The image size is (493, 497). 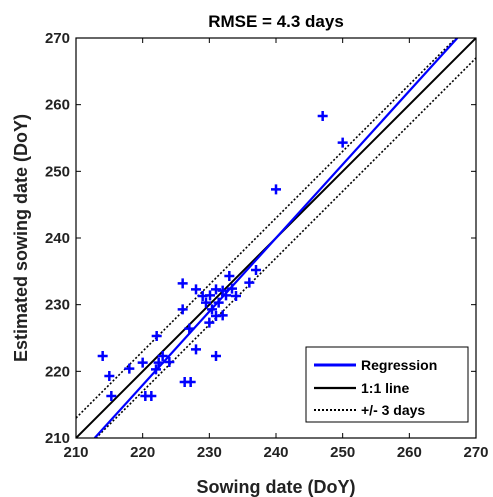 I want to click on legend: Regression 1:1 line +/- 3 days, so click(x=387, y=384).